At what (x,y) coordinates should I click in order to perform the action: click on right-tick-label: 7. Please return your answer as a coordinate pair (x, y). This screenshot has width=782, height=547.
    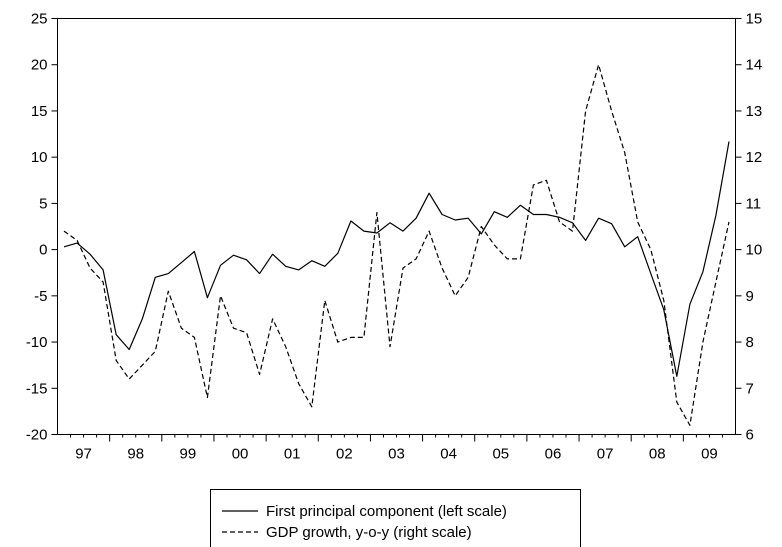
    Looking at the image, I should click on (750, 388).